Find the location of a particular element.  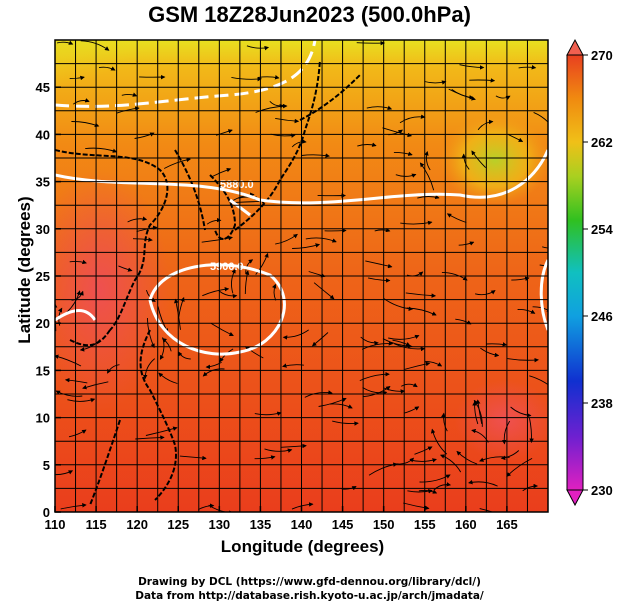

x-tick-label: 125 is located at coordinates (178, 524).